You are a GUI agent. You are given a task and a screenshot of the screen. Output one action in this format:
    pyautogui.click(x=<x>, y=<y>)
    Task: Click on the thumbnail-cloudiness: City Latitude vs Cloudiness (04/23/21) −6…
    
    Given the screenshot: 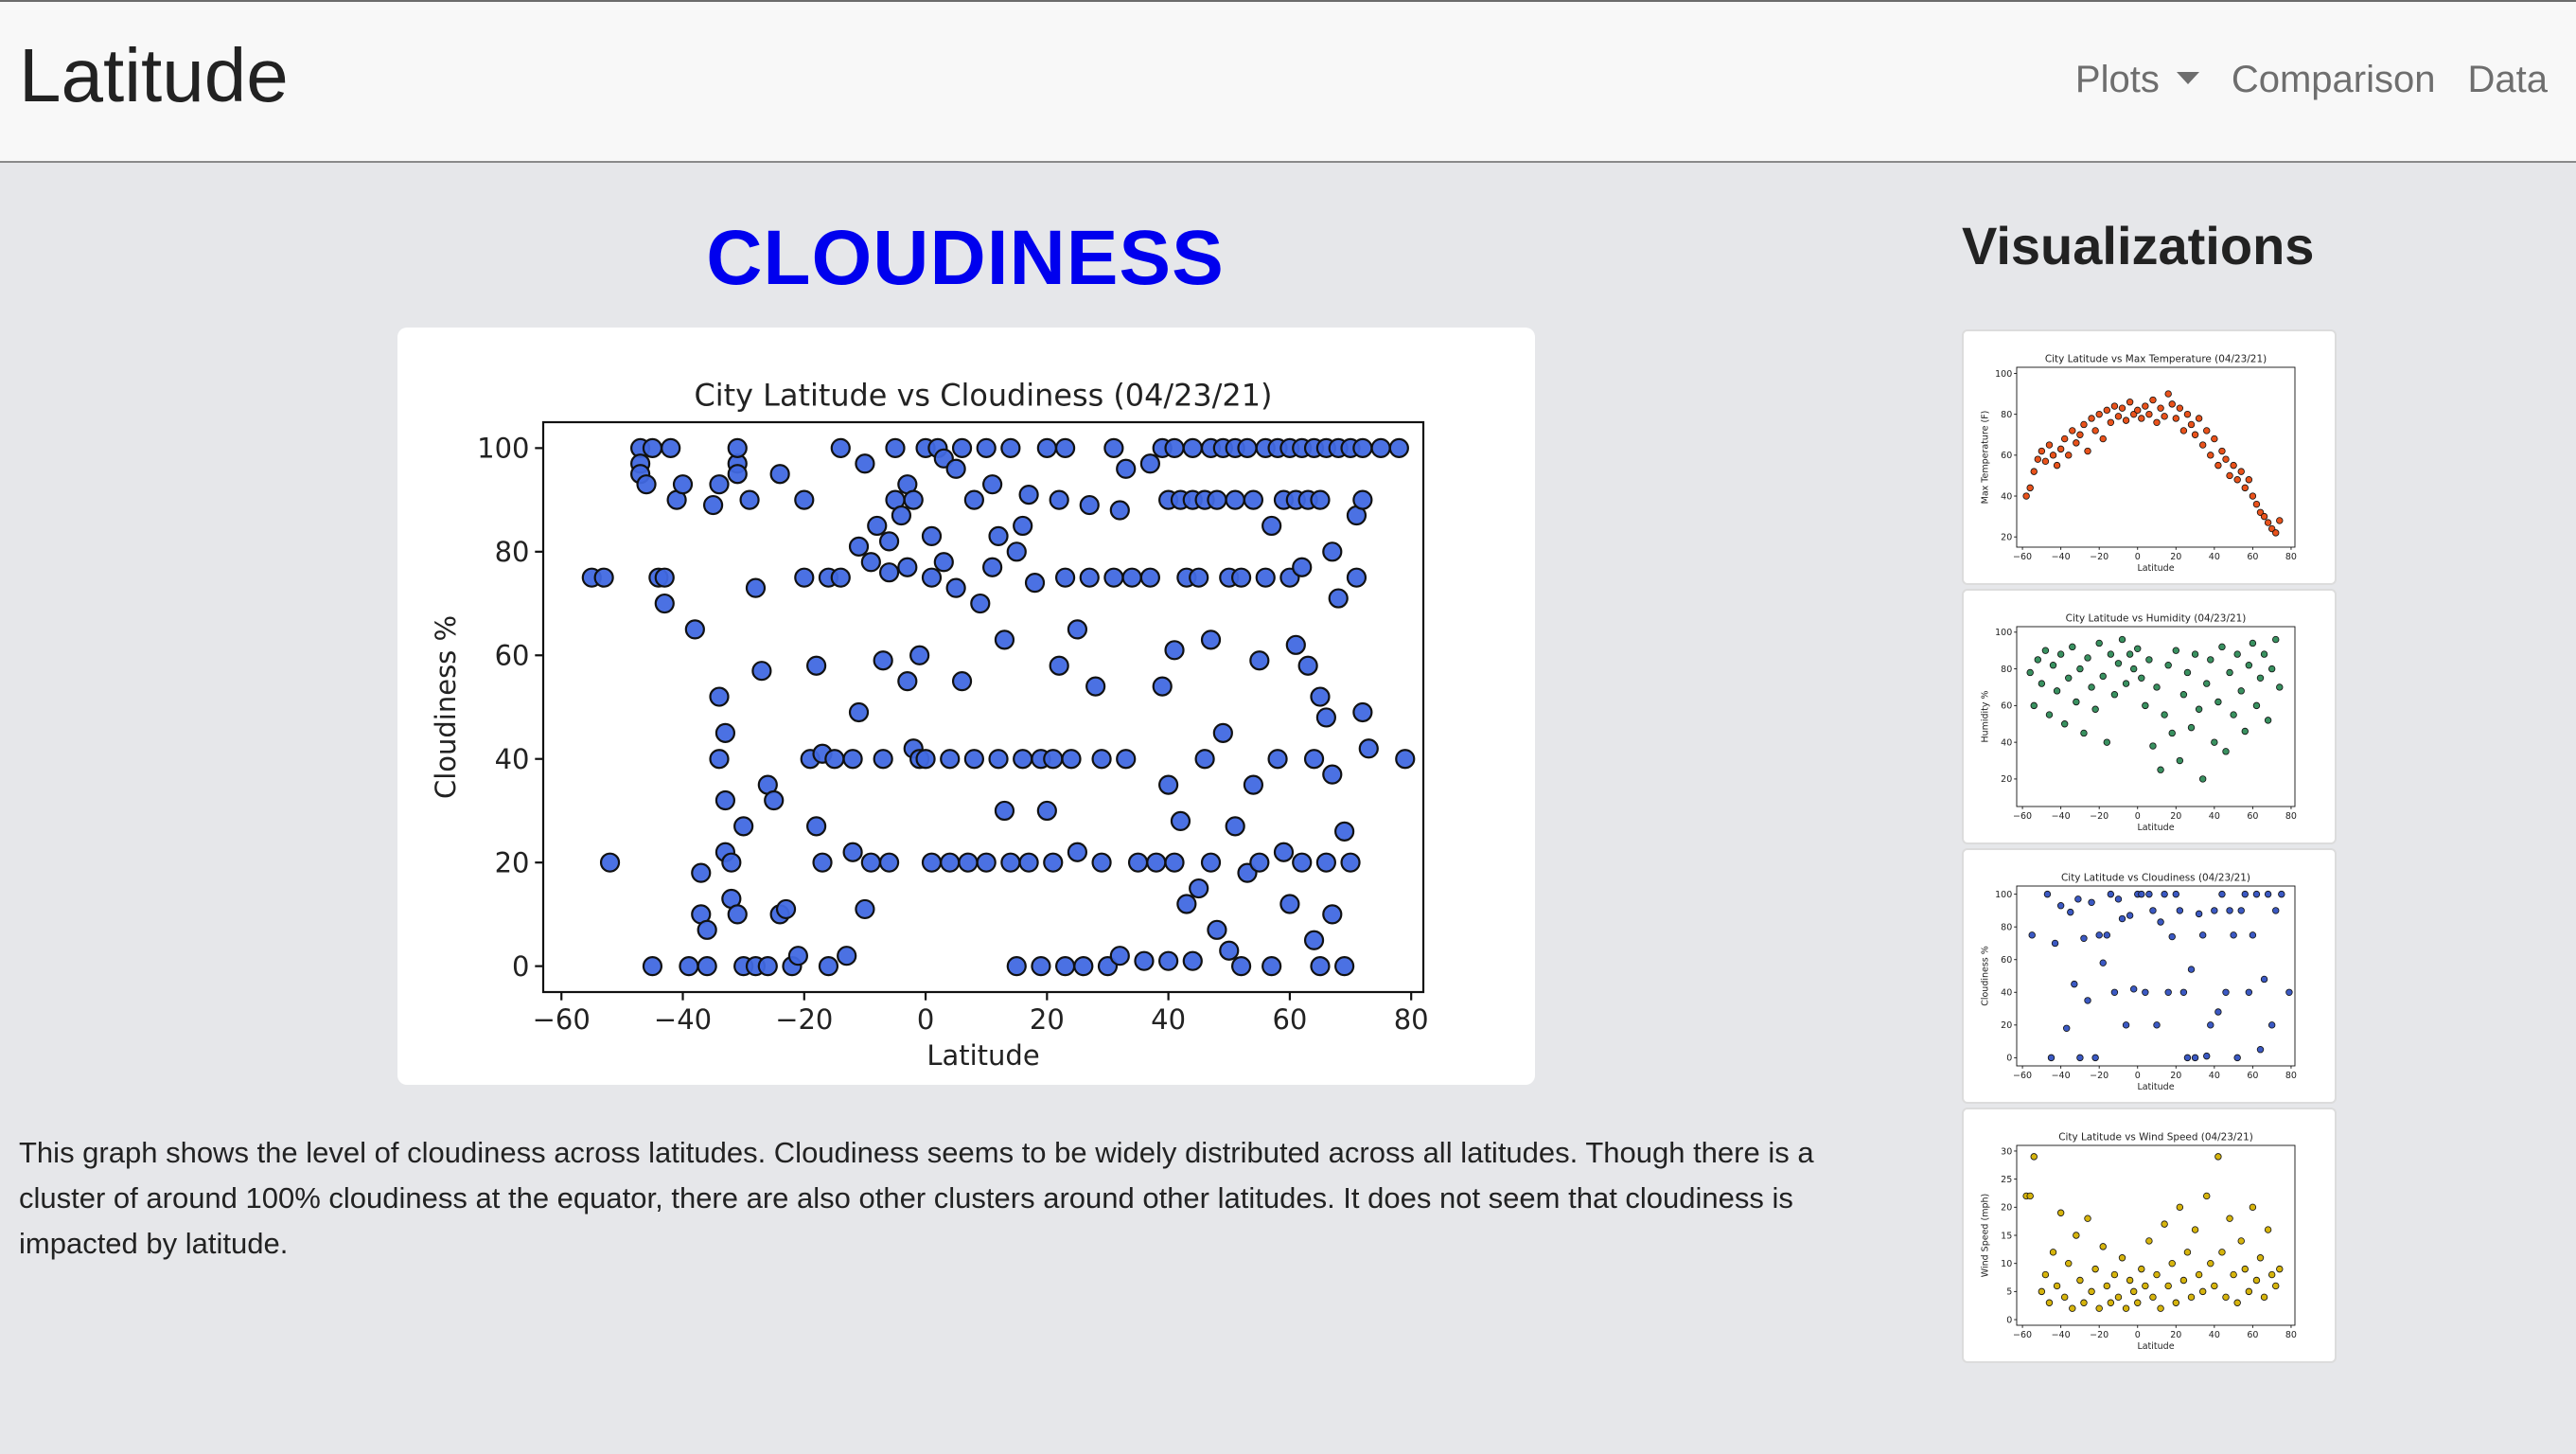 What is the action you would take?
    pyautogui.click(x=2149, y=976)
    